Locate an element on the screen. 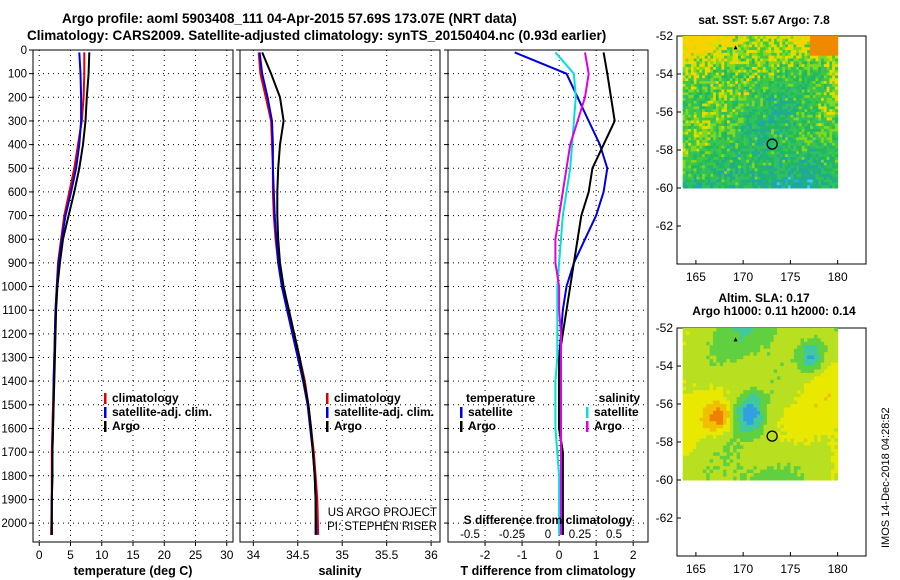  secondary-x-tick-label: -0.25 is located at coordinates (512, 535).